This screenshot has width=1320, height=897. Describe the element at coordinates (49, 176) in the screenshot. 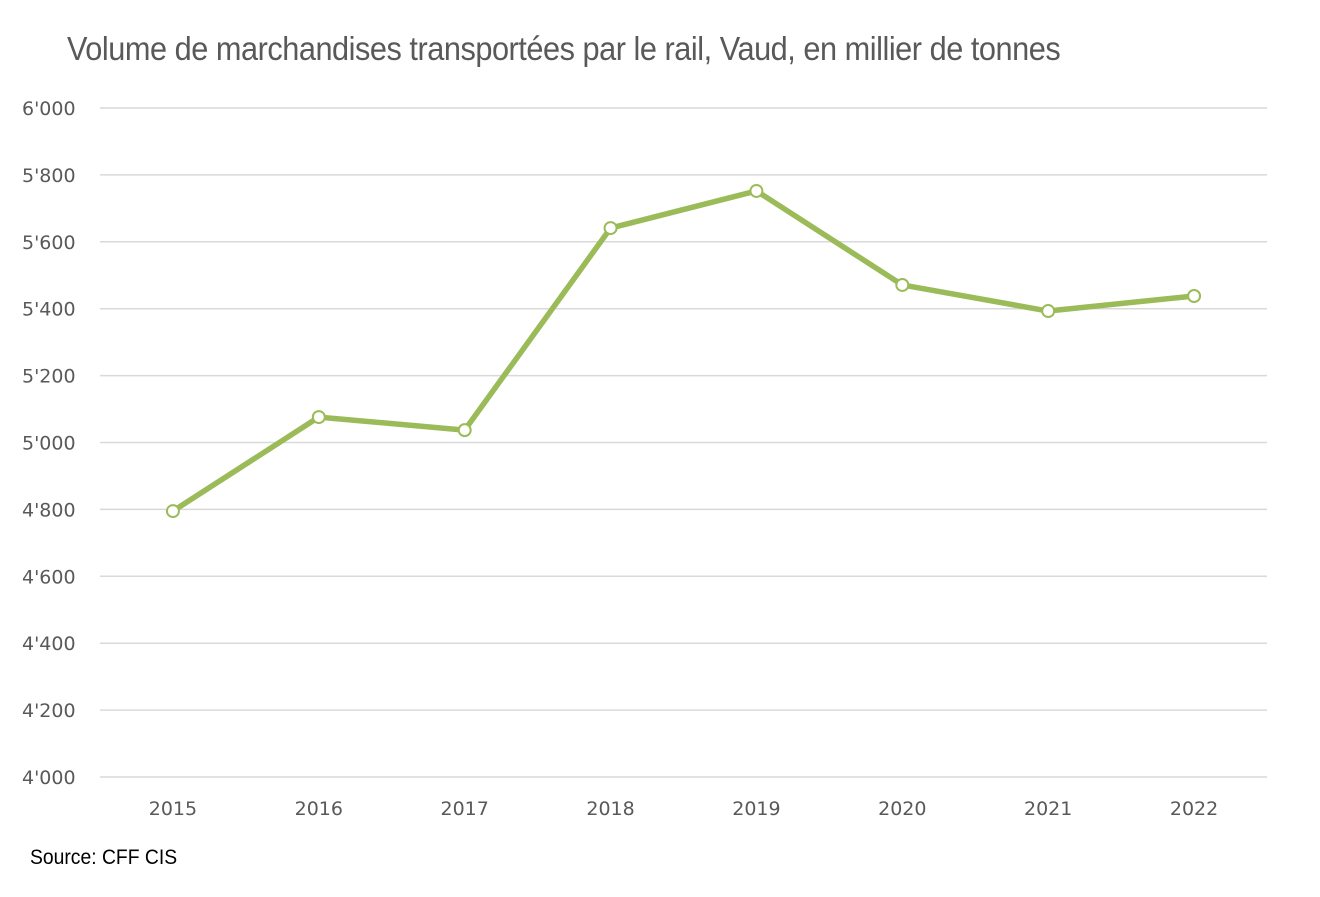

I see `y-tick-label: 5'800` at that location.